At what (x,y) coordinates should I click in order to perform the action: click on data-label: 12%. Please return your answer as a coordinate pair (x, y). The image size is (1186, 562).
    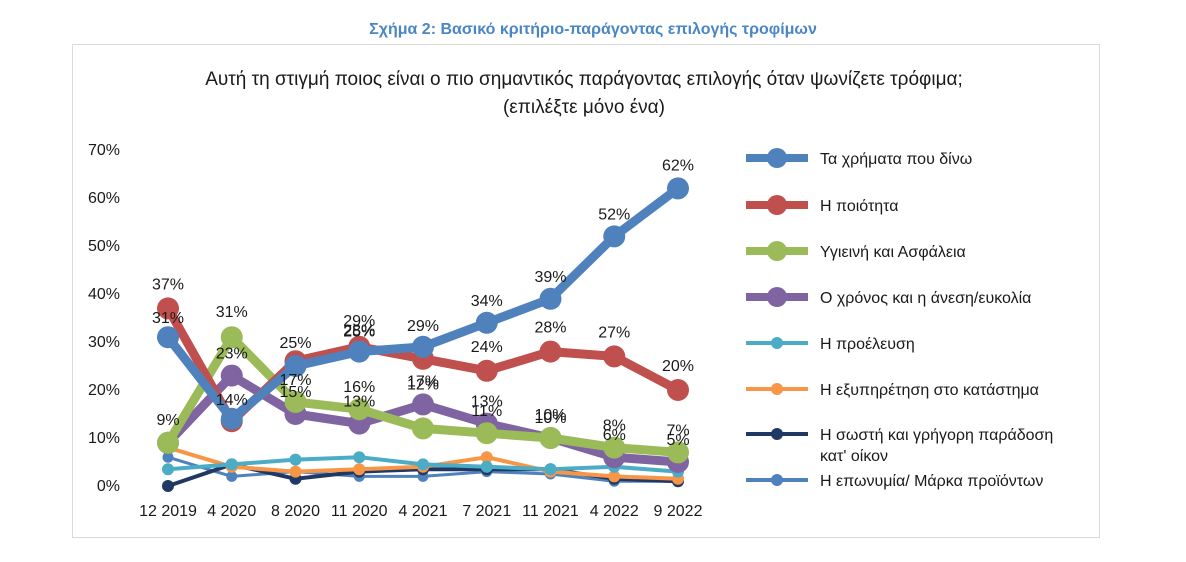
    Looking at the image, I should click on (423, 384).